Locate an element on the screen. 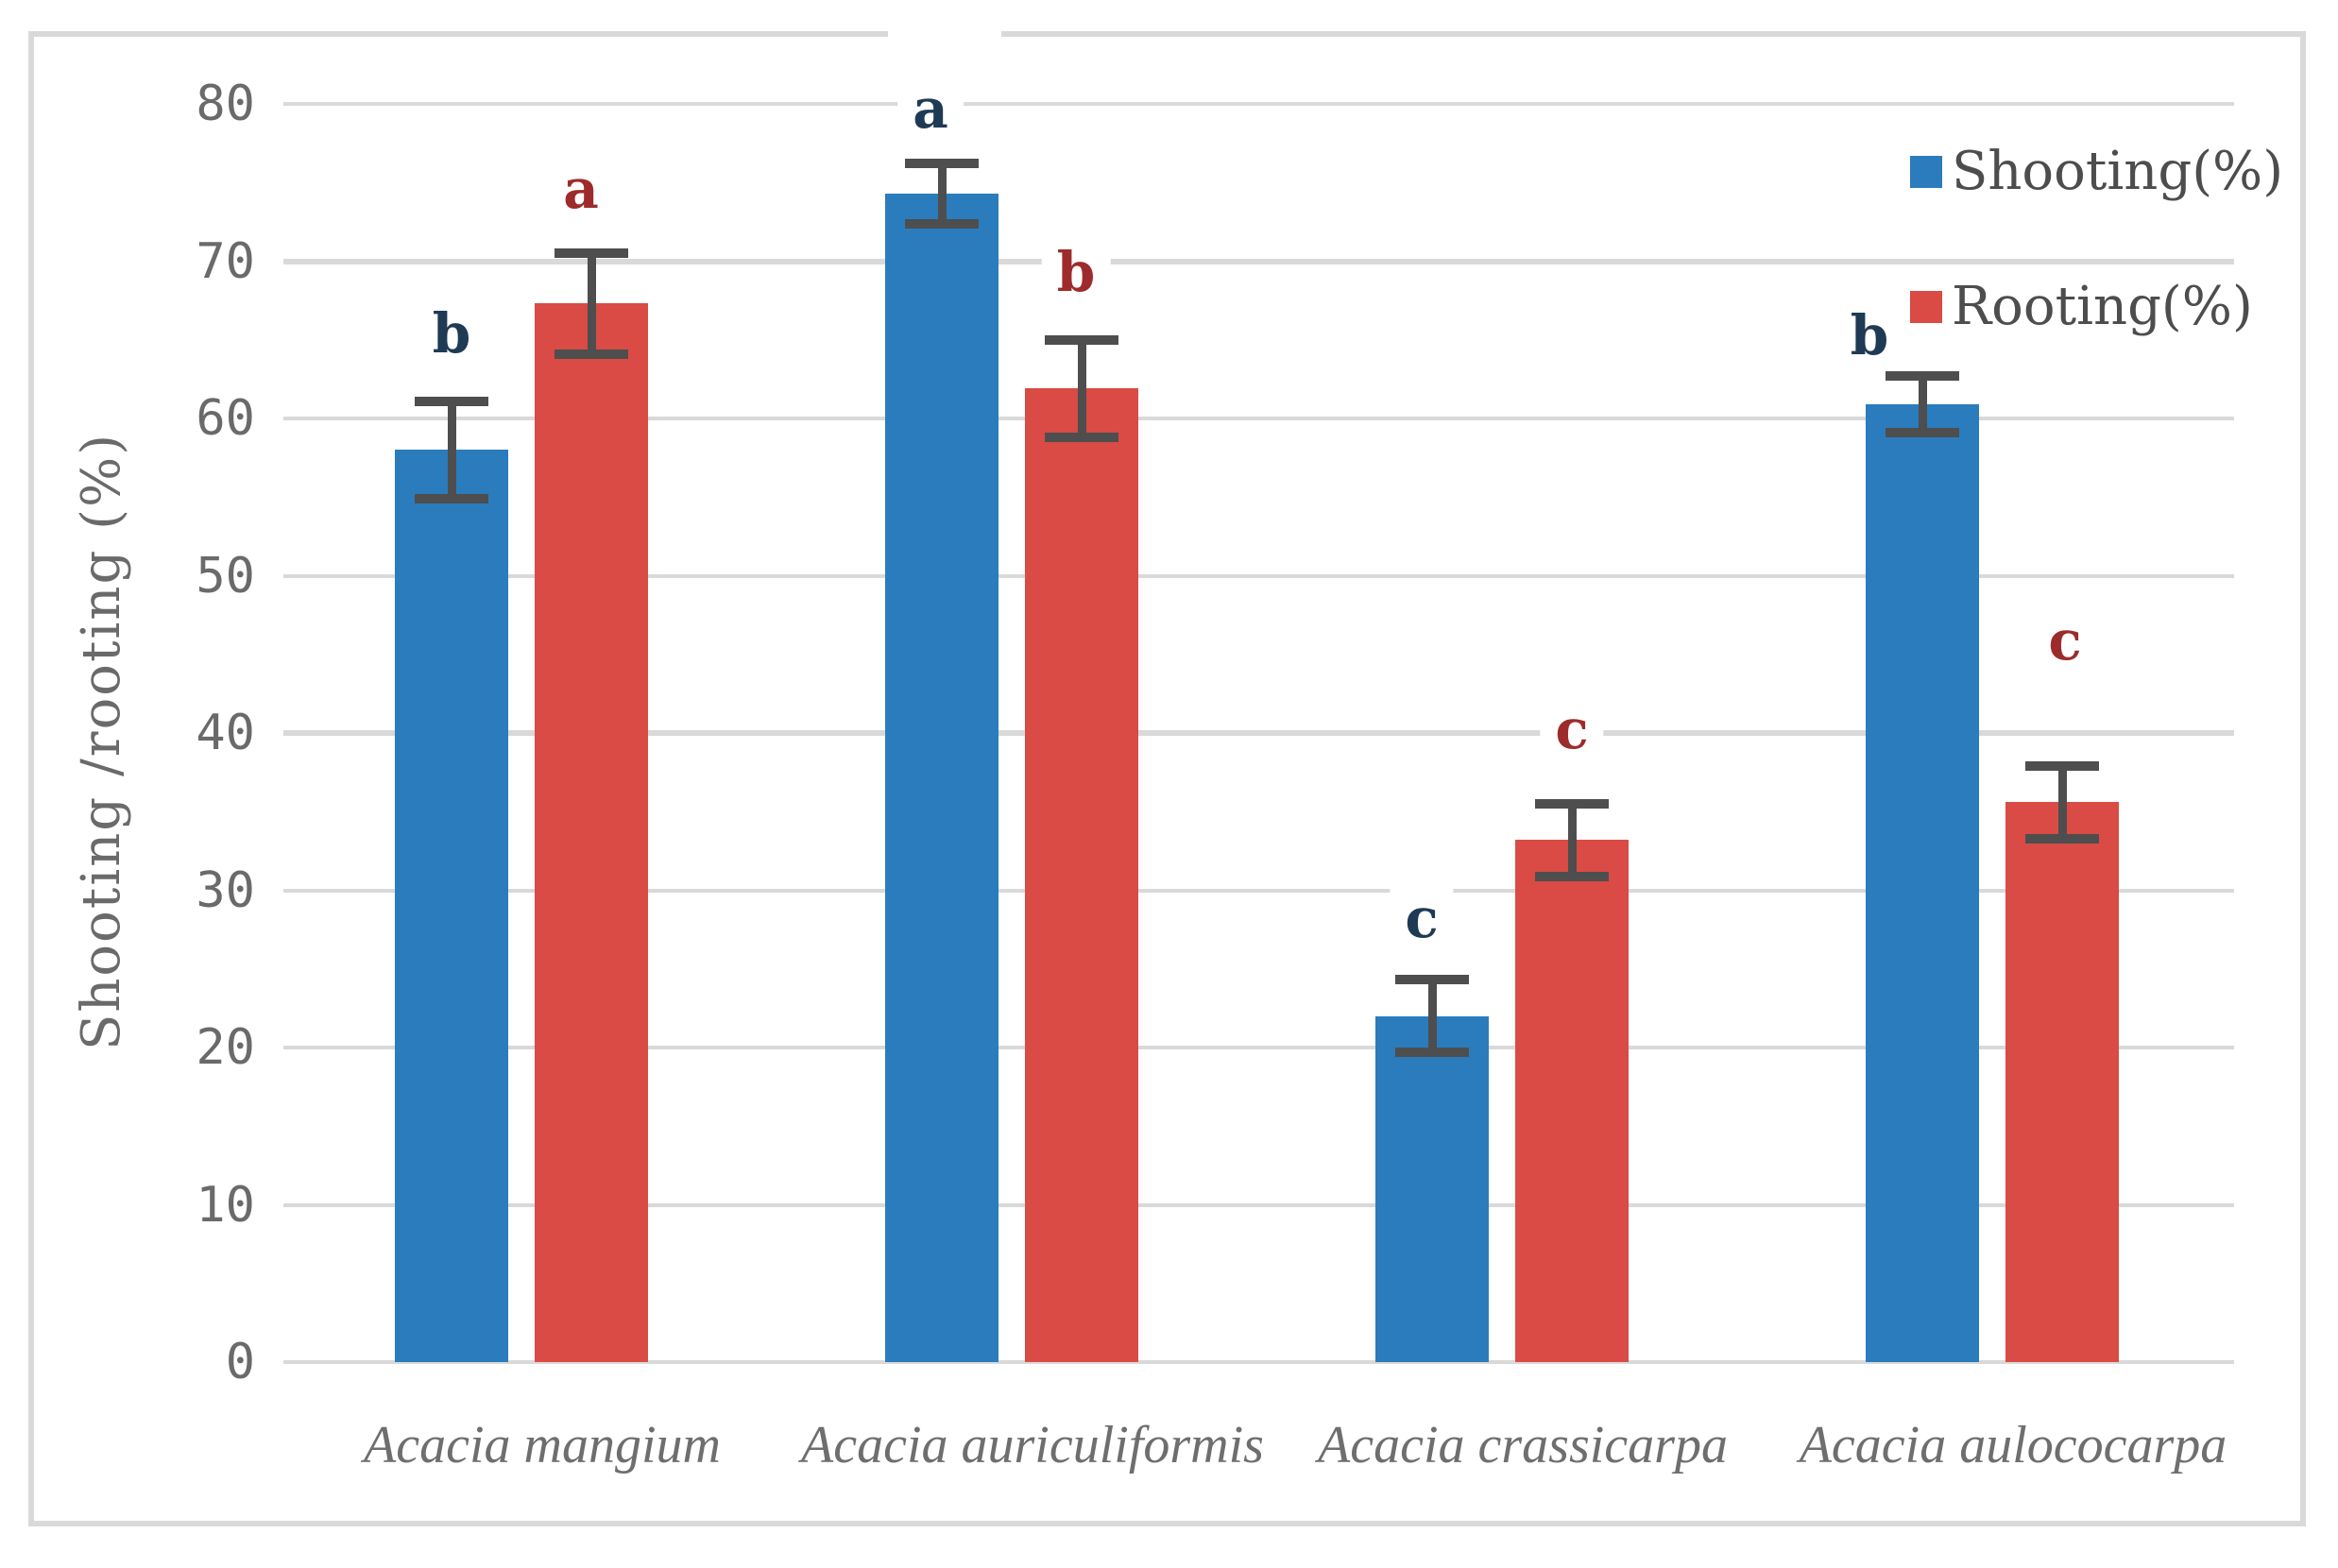 The width and height of the screenshot is (2338, 1568). sig-letter-1-0: a is located at coordinates (581, 189).